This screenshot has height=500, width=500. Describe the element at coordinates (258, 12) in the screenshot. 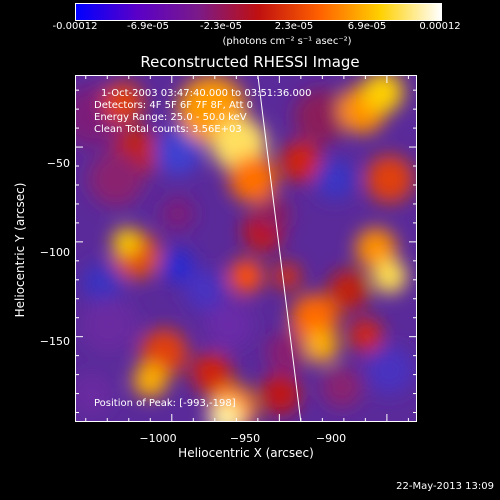

I see `colorbar` at that location.